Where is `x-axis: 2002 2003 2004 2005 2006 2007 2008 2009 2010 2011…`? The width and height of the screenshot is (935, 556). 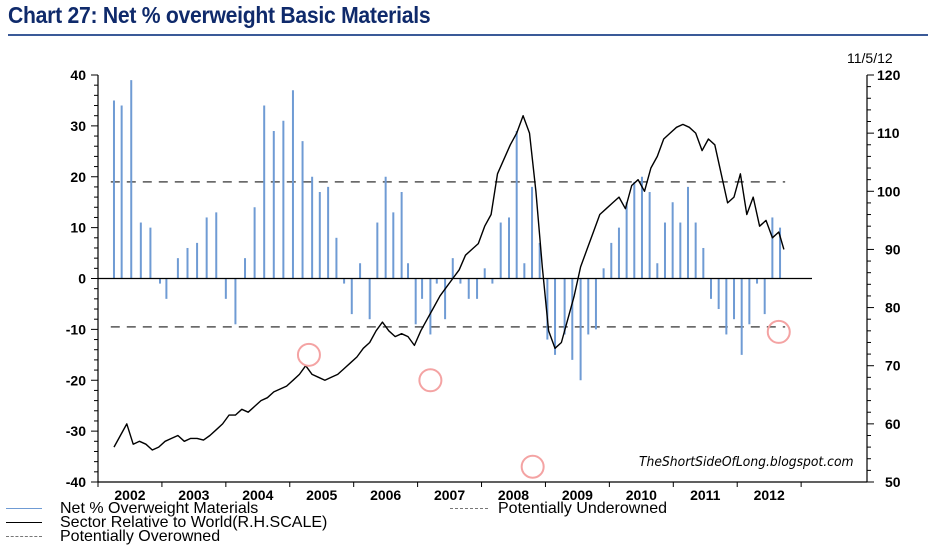
x-axis: 2002 2003 2004 2005 2006 2007 2008 2009 2010 2011… is located at coordinates (482, 492).